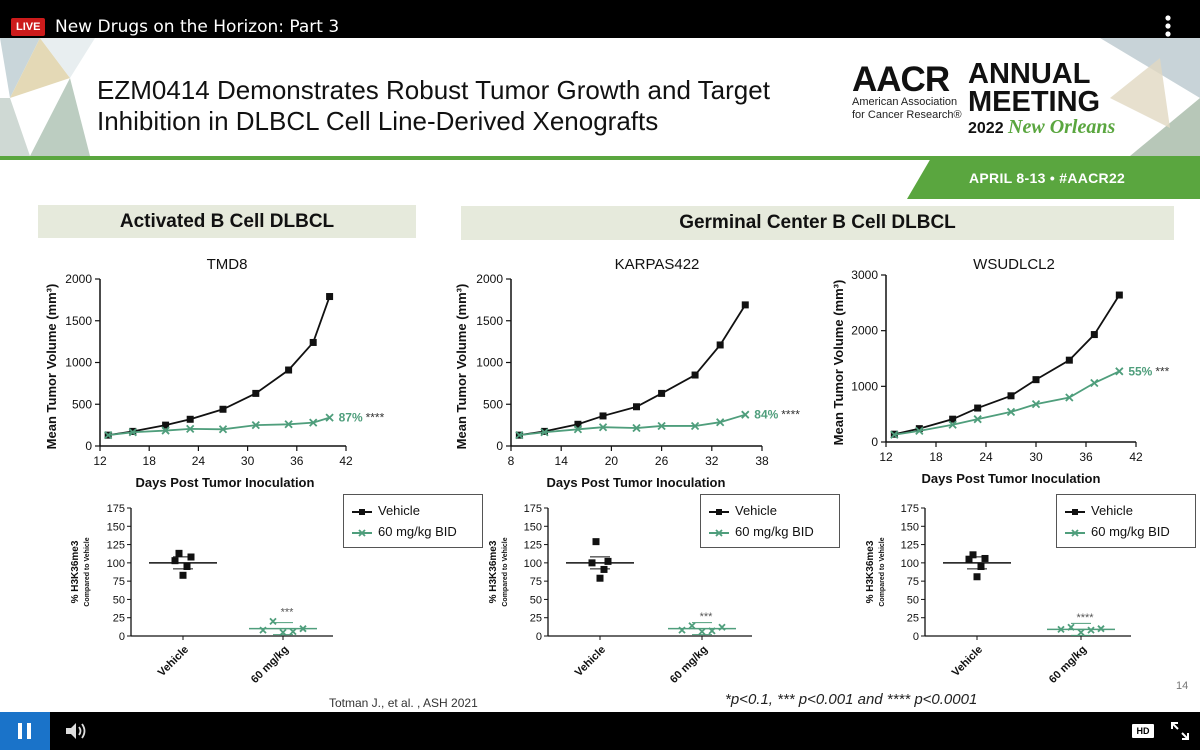 The image size is (1200, 750). What do you see at coordinates (712, 461) in the screenshot?
I see `x-tick-label: 32` at bounding box center [712, 461].